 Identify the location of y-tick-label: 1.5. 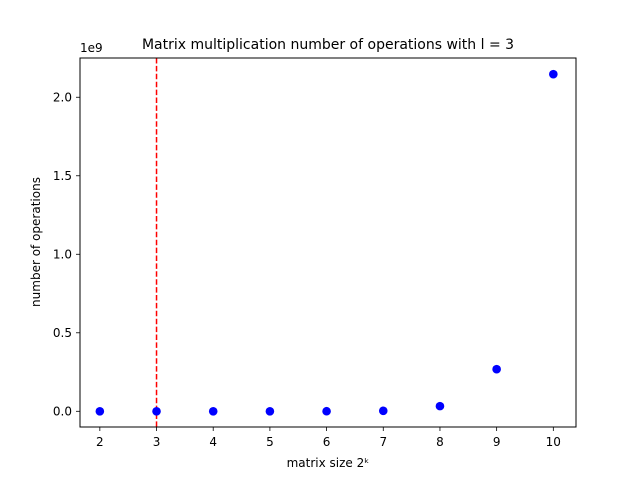
(62, 176).